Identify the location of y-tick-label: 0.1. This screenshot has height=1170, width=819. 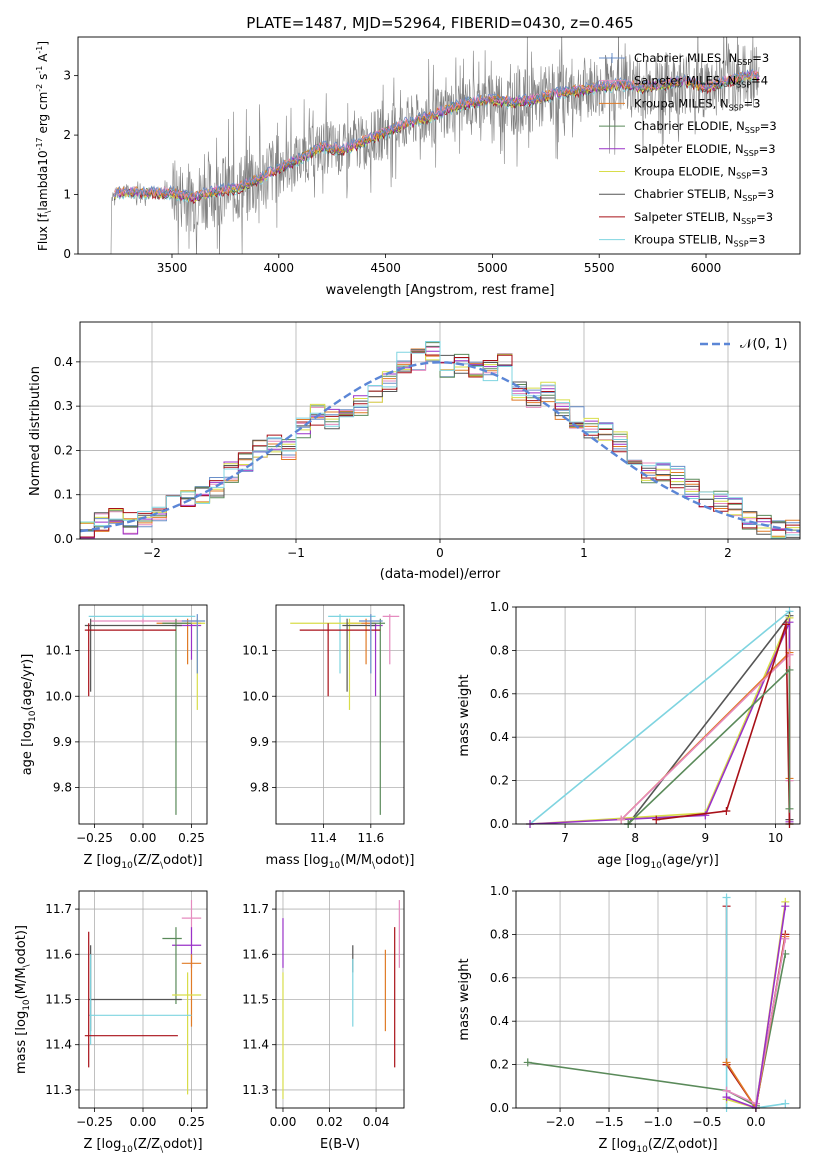
(63, 495).